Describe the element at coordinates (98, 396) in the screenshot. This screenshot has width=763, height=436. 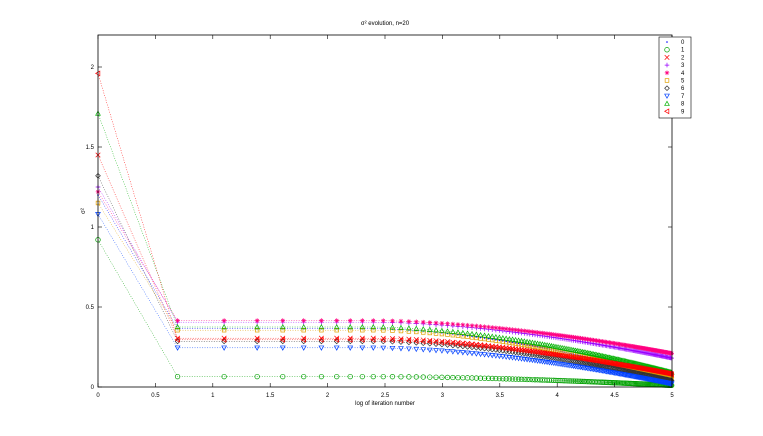
I see `x-tick-label: 0` at that location.